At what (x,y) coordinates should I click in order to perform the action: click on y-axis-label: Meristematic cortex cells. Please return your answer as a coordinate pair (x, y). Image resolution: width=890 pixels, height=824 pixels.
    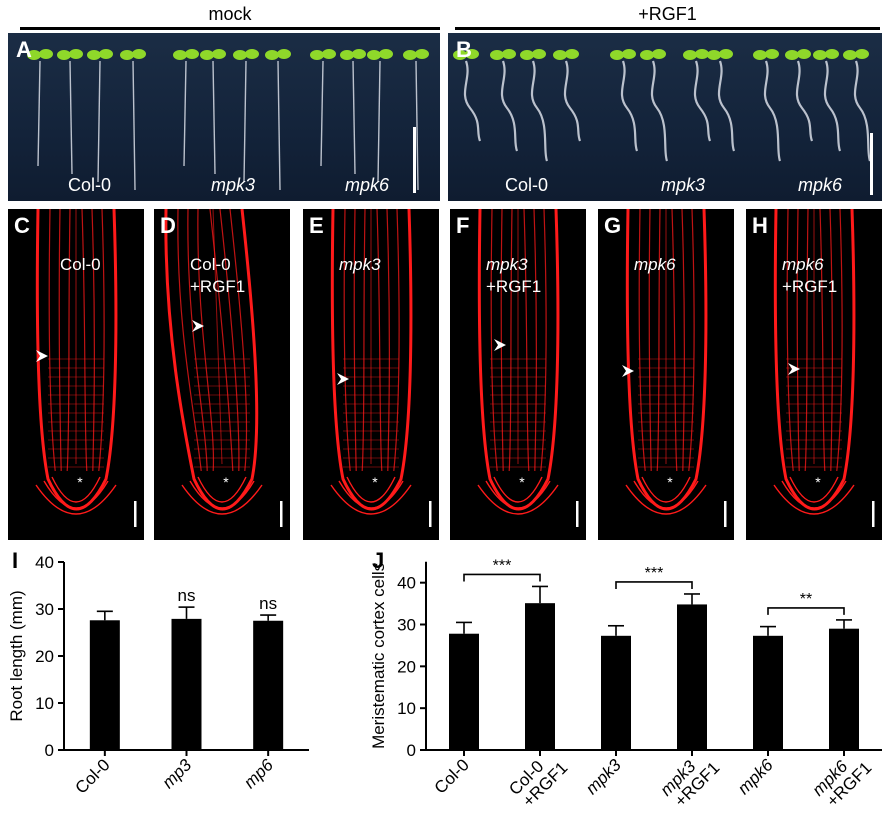
    Looking at the image, I should click on (379, 656).